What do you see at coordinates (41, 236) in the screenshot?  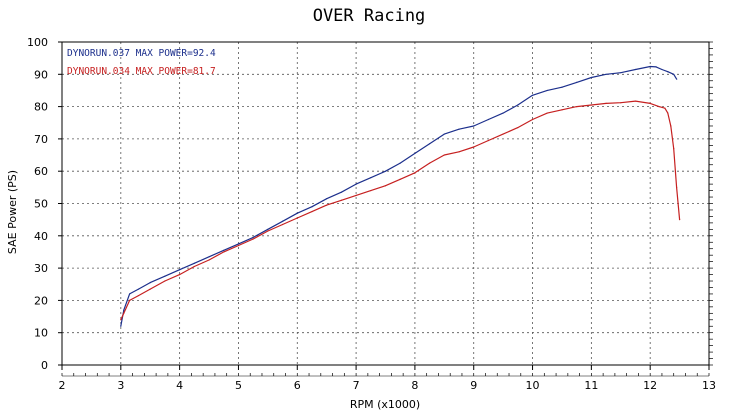 I see `y-tick-label: 40` at bounding box center [41, 236].